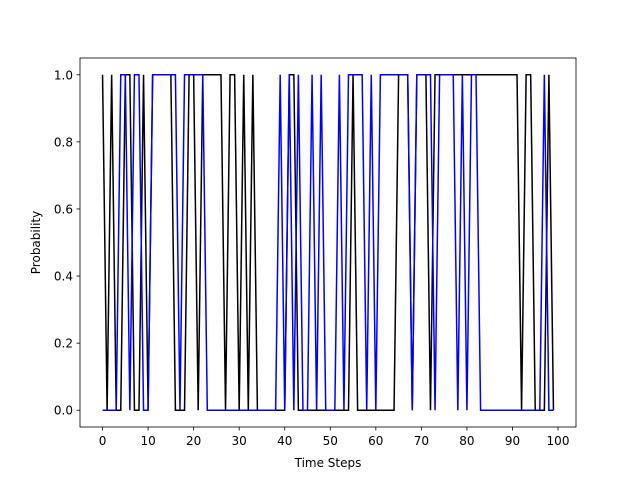 This screenshot has height=480, width=640. I want to click on x-axis-label: Time Steps, so click(328, 463).